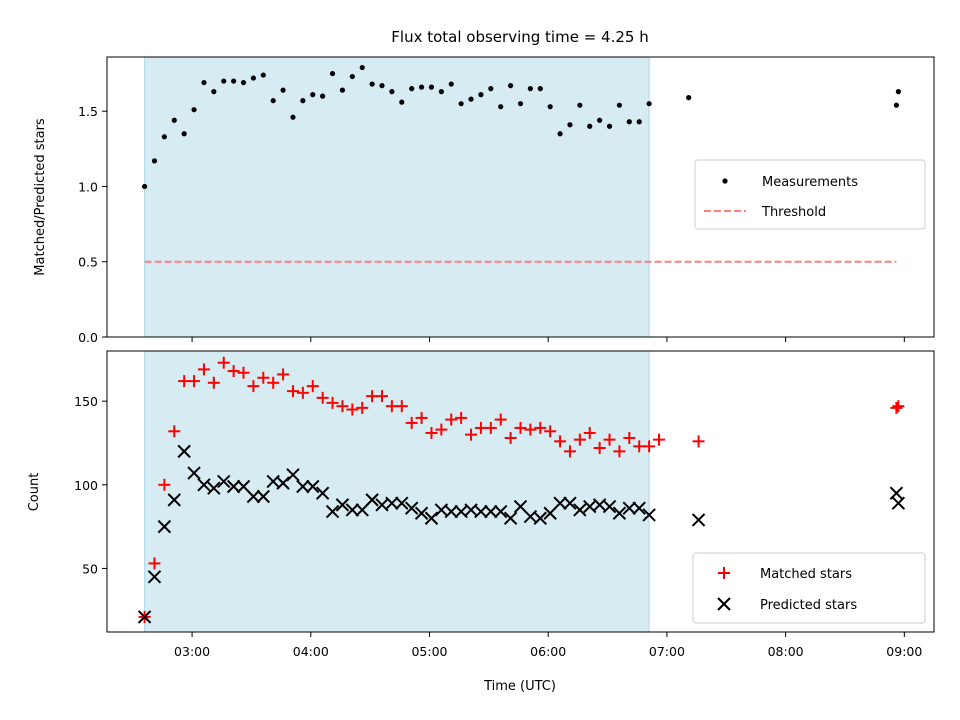 The width and height of the screenshot is (960, 720). What do you see at coordinates (192, 651) in the screenshot?
I see `x-tick-label-0: 03:00` at bounding box center [192, 651].